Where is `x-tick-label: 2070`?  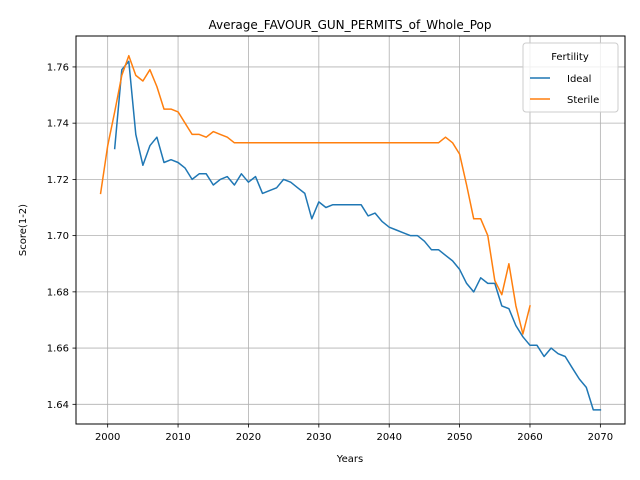
x-tick-label: 2070 is located at coordinates (600, 437).